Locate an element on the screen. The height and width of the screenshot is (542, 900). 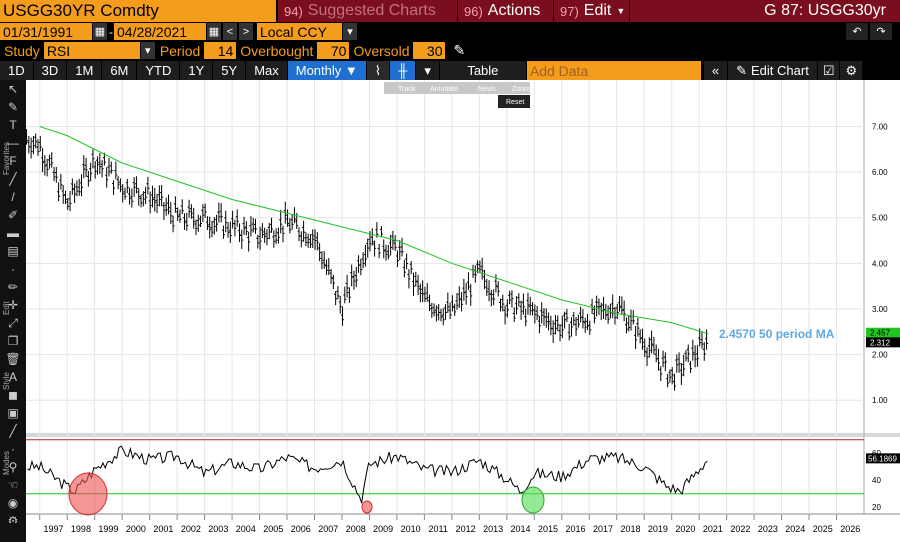
x-tick-label: 1997 is located at coordinates (53, 529).